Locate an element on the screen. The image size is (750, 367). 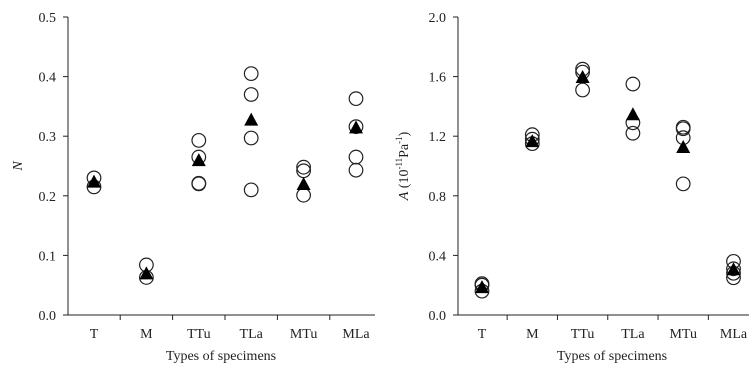
left-x-tick-label: M is located at coordinates (146, 334).